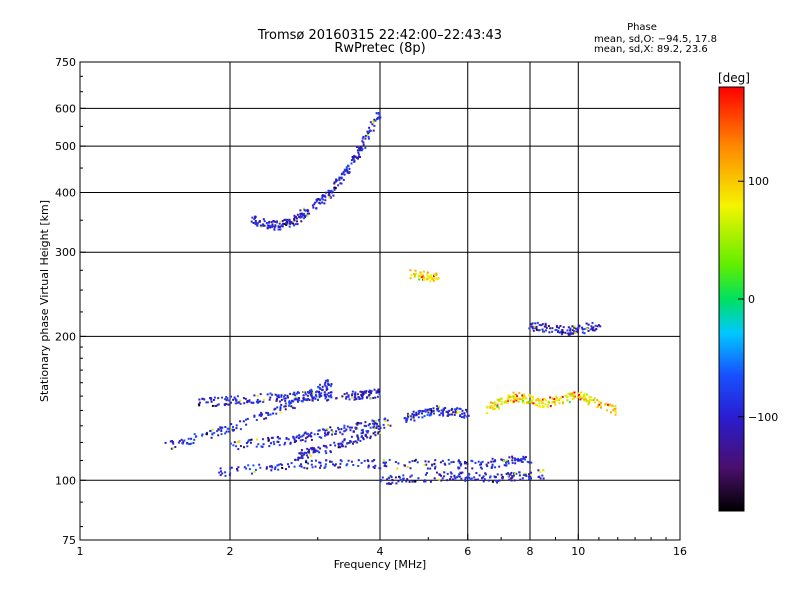  Describe the element at coordinates (734, 78) in the screenshot. I see `colorbar-label: [deg]` at that location.